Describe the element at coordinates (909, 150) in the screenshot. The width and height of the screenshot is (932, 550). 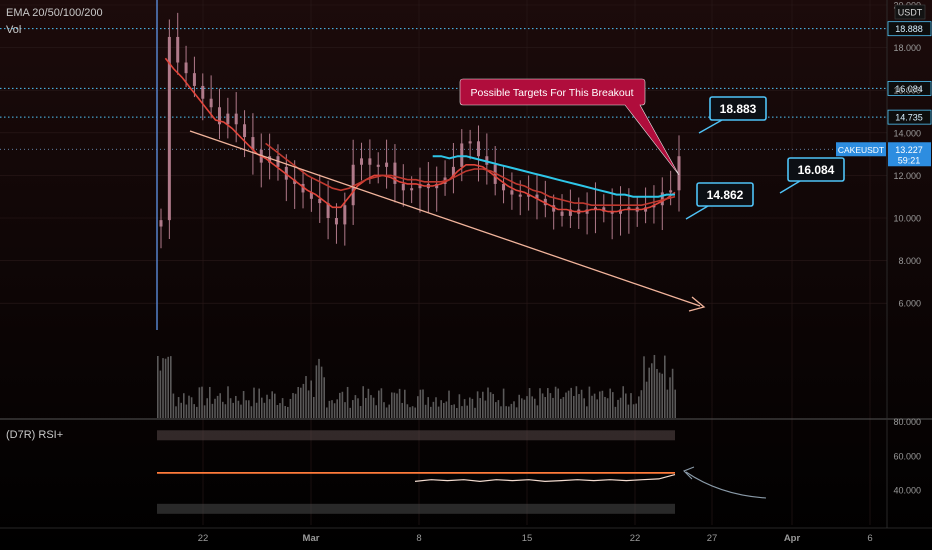
I see `current-price-value: 13.227` at that location.